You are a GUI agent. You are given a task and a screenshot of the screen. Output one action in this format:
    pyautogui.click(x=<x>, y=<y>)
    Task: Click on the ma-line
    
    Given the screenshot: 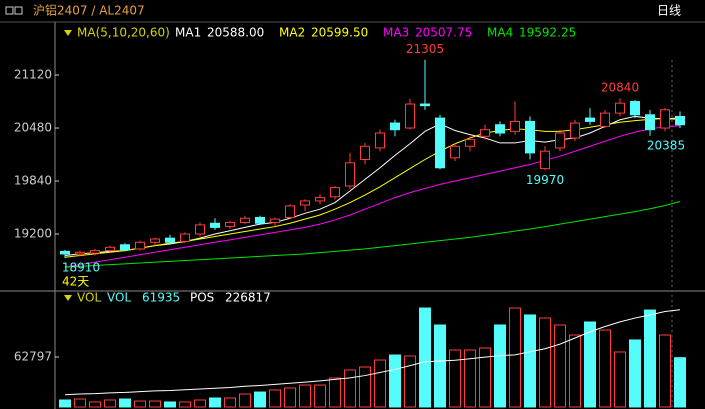 What is the action you would take?
    pyautogui.click(x=372, y=234)
    